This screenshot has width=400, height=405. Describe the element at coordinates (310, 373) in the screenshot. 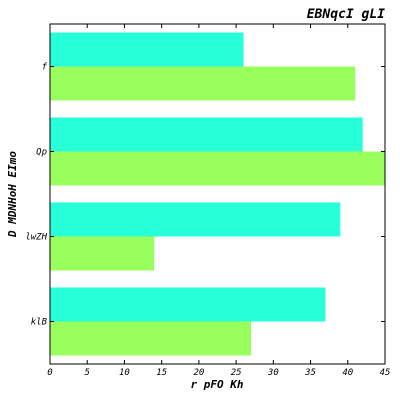

I see `x-tick-label: 35` at that location.